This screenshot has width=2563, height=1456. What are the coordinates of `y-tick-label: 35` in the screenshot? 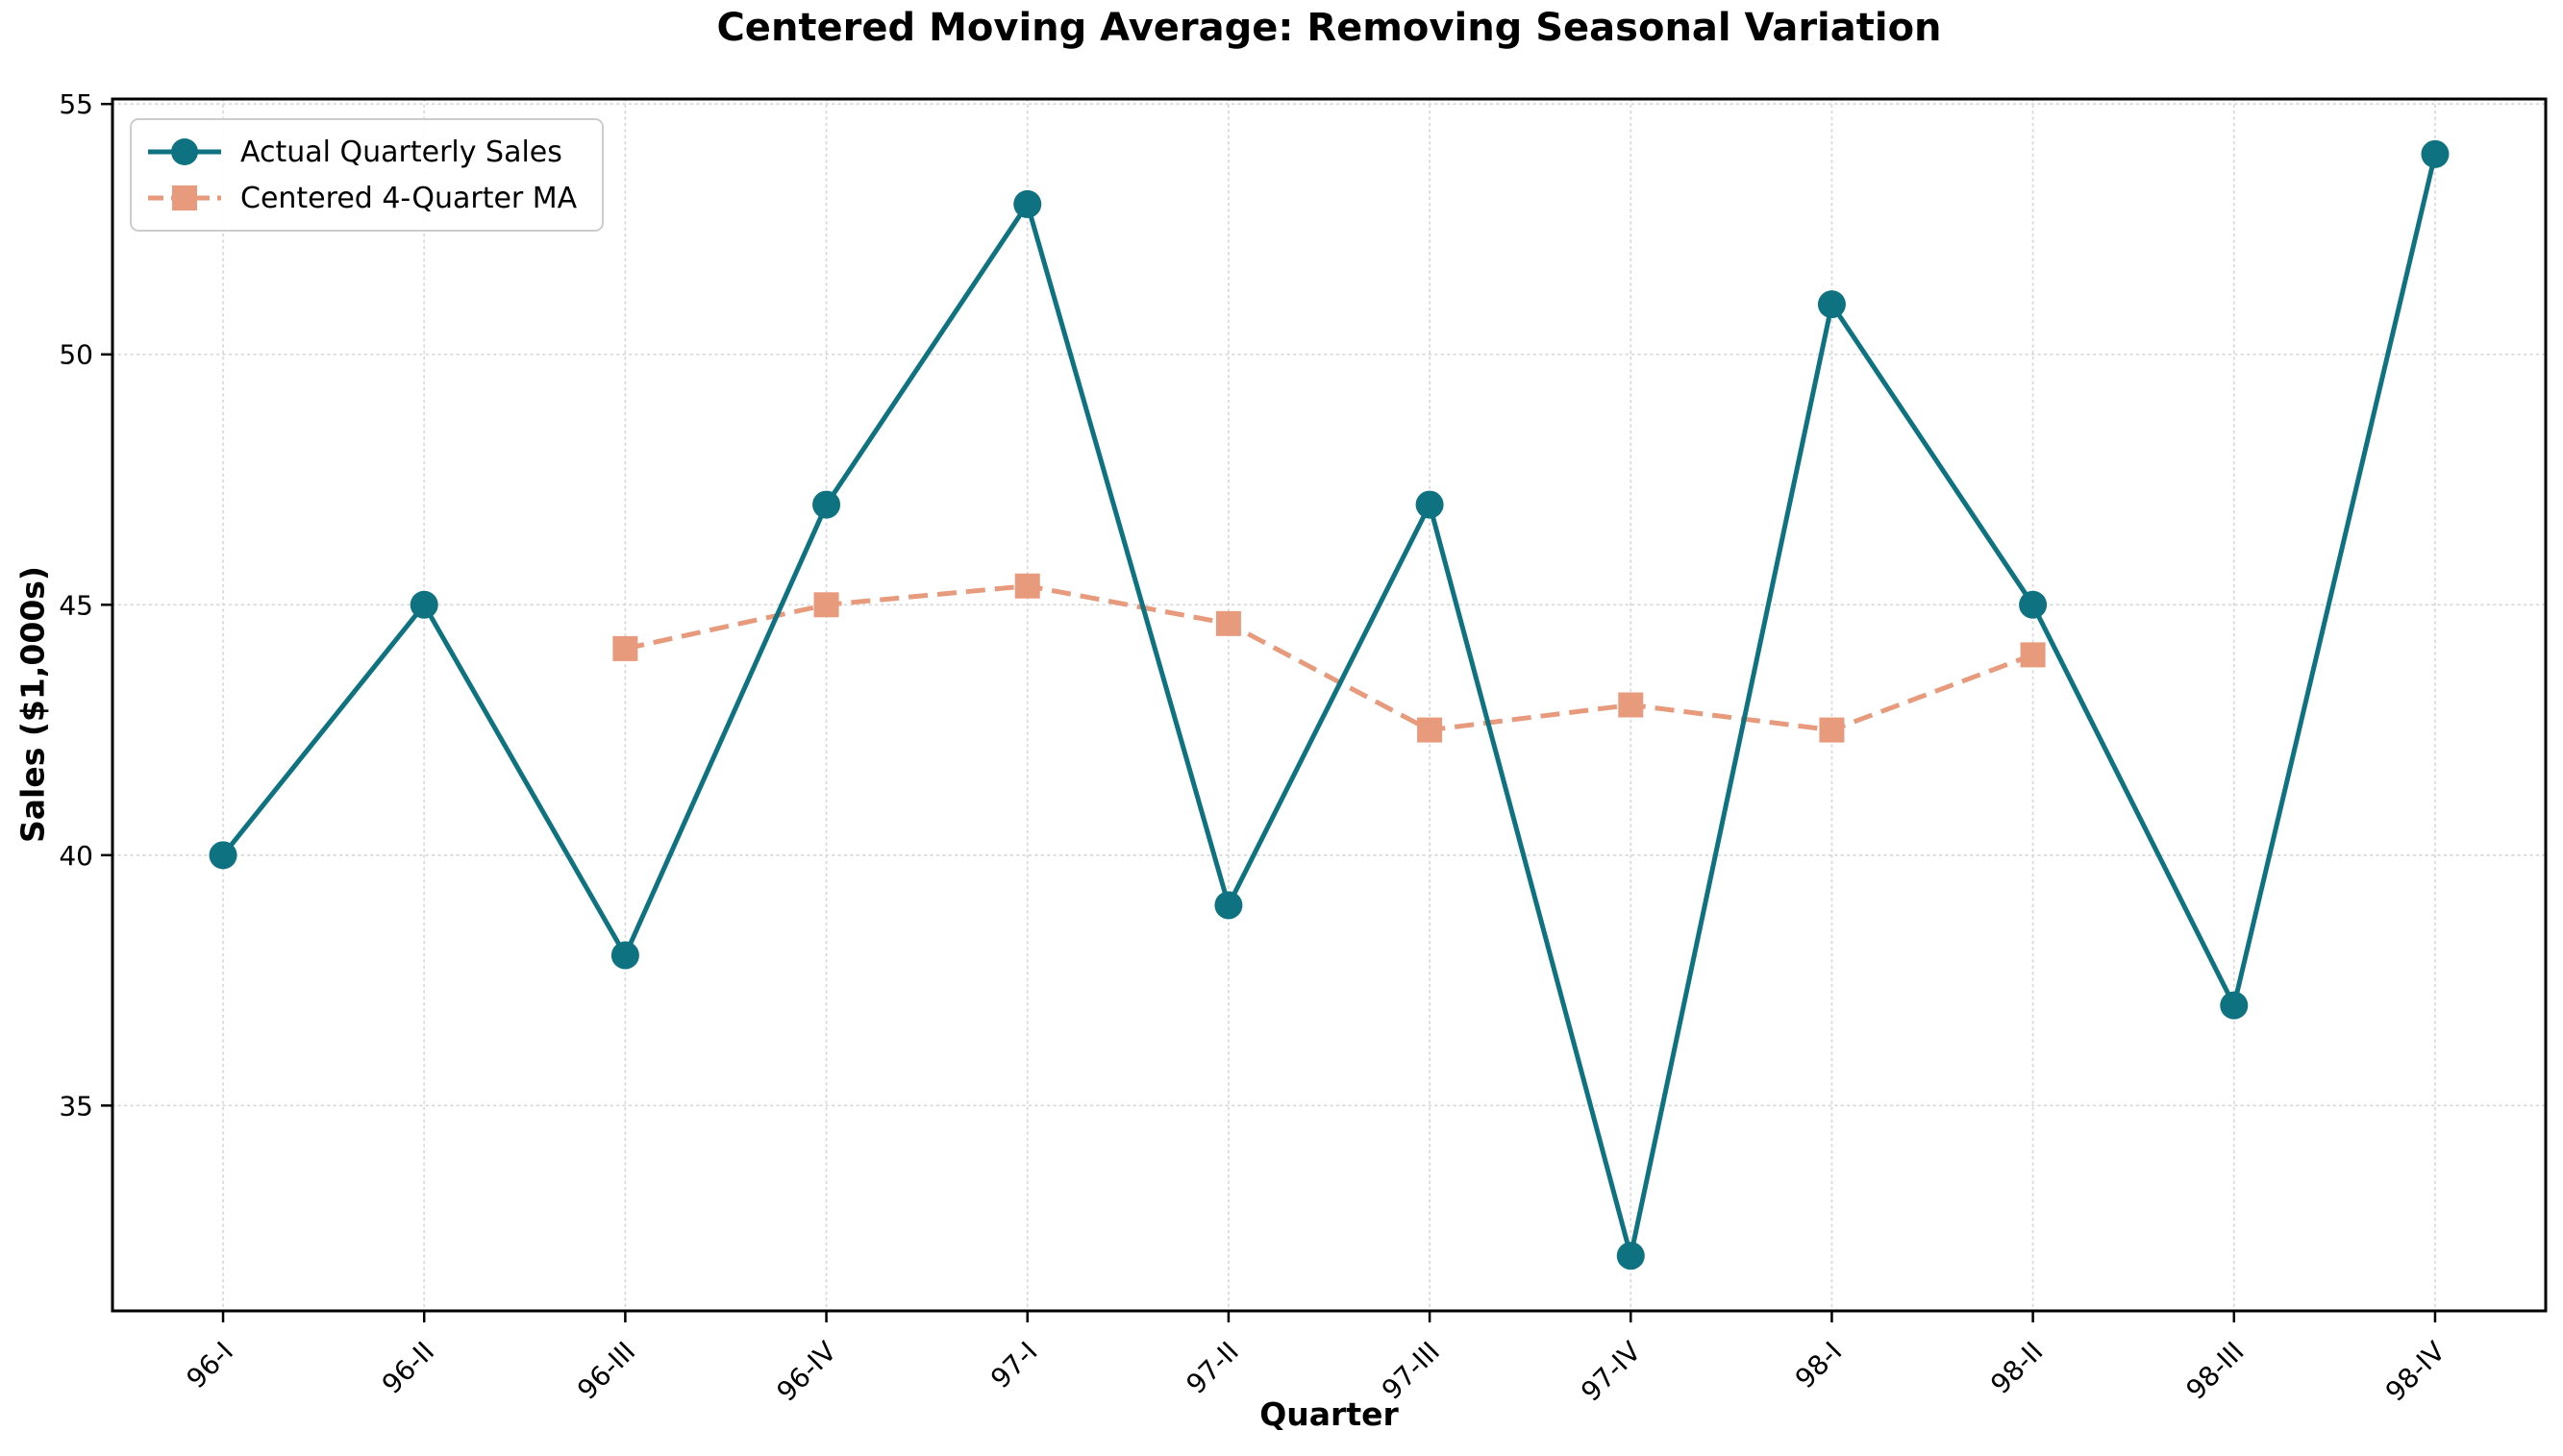 It's located at (76, 1106).